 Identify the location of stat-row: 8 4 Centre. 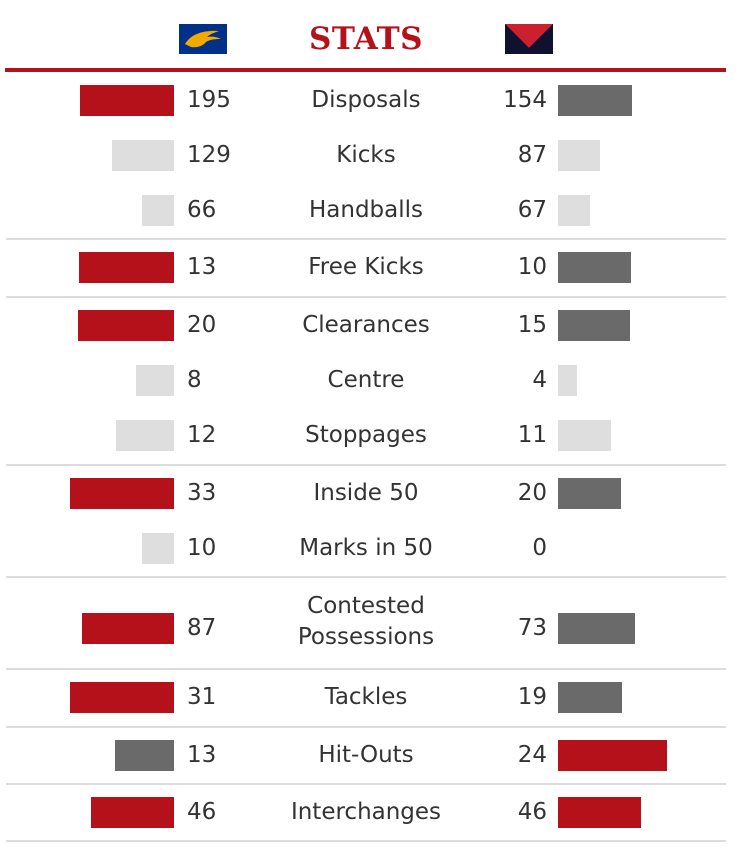
(370, 380).